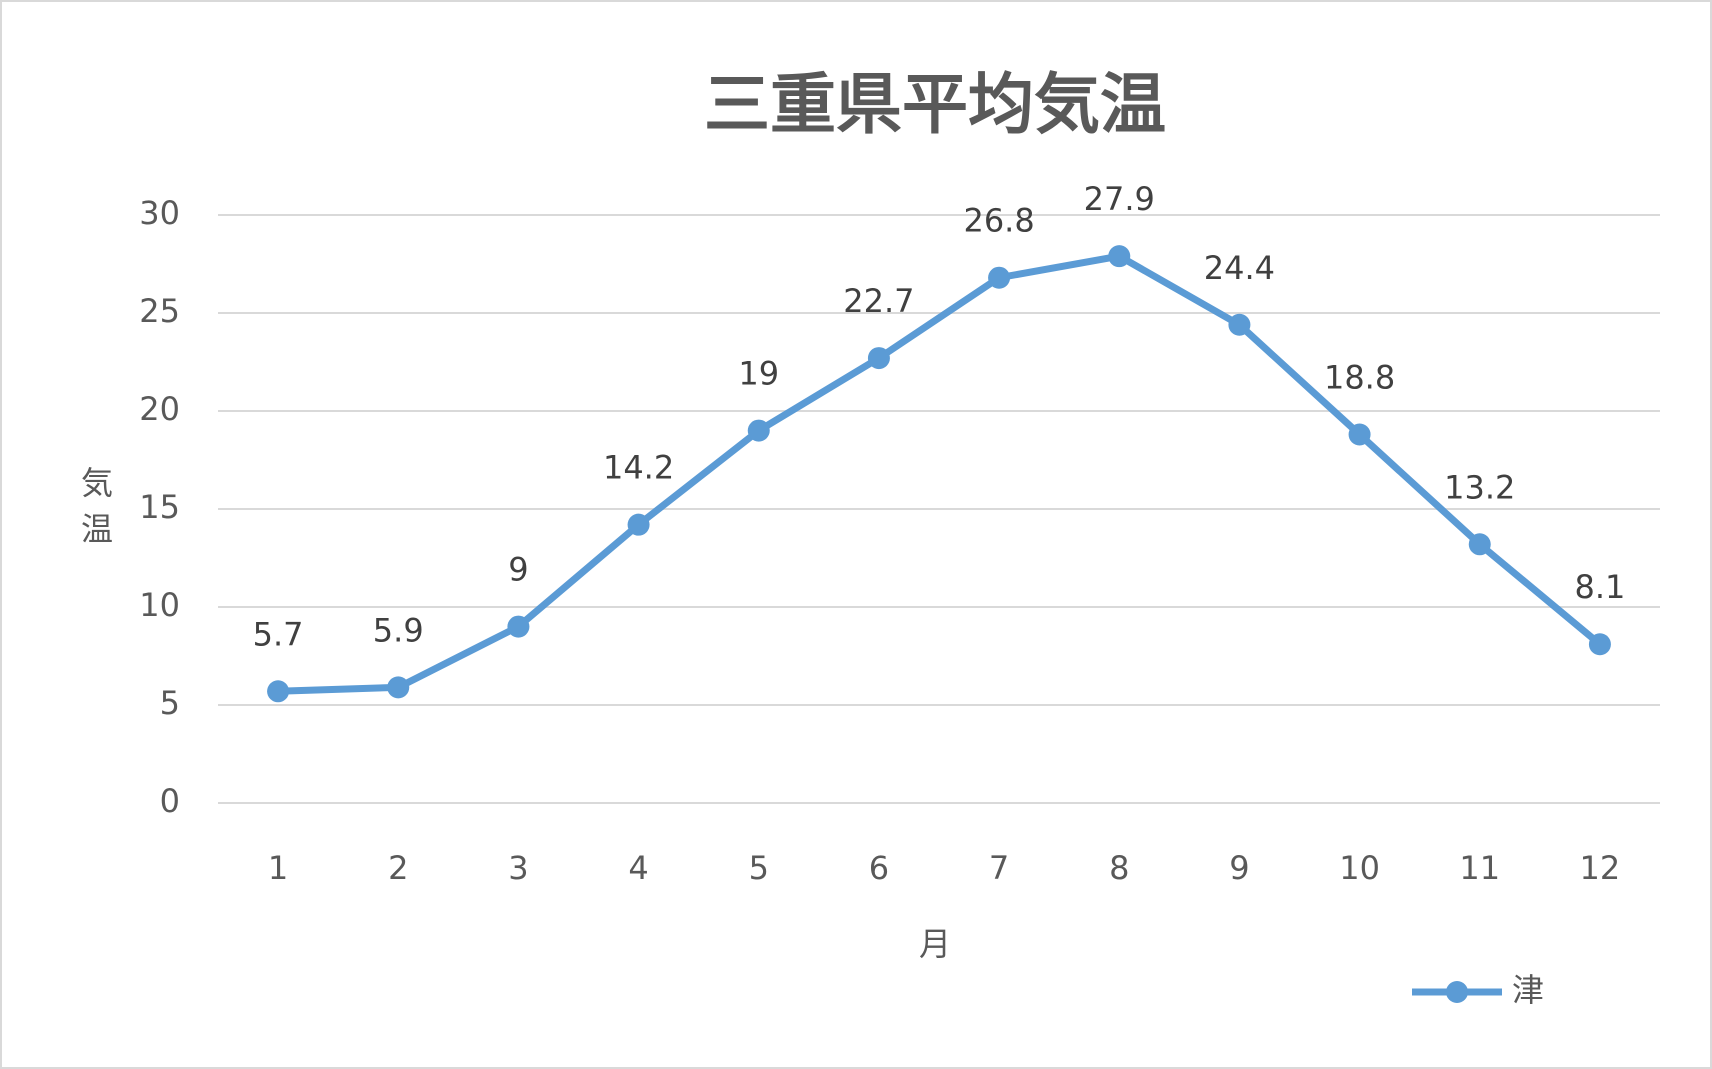 This screenshot has width=1712, height=1069. I want to click on x-tick-label: 8, so click(1119, 868).